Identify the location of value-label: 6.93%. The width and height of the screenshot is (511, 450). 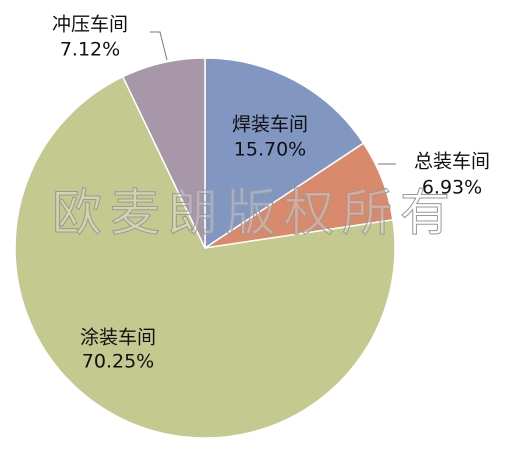
(452, 188).